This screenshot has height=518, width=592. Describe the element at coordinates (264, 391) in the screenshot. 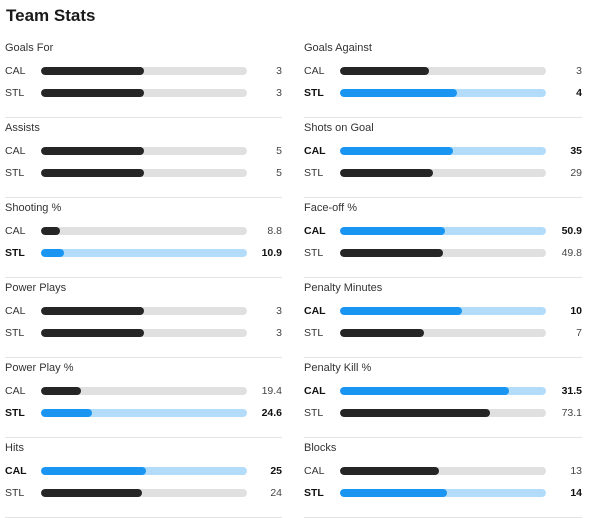

I see `stat-value: 19.4` at that location.